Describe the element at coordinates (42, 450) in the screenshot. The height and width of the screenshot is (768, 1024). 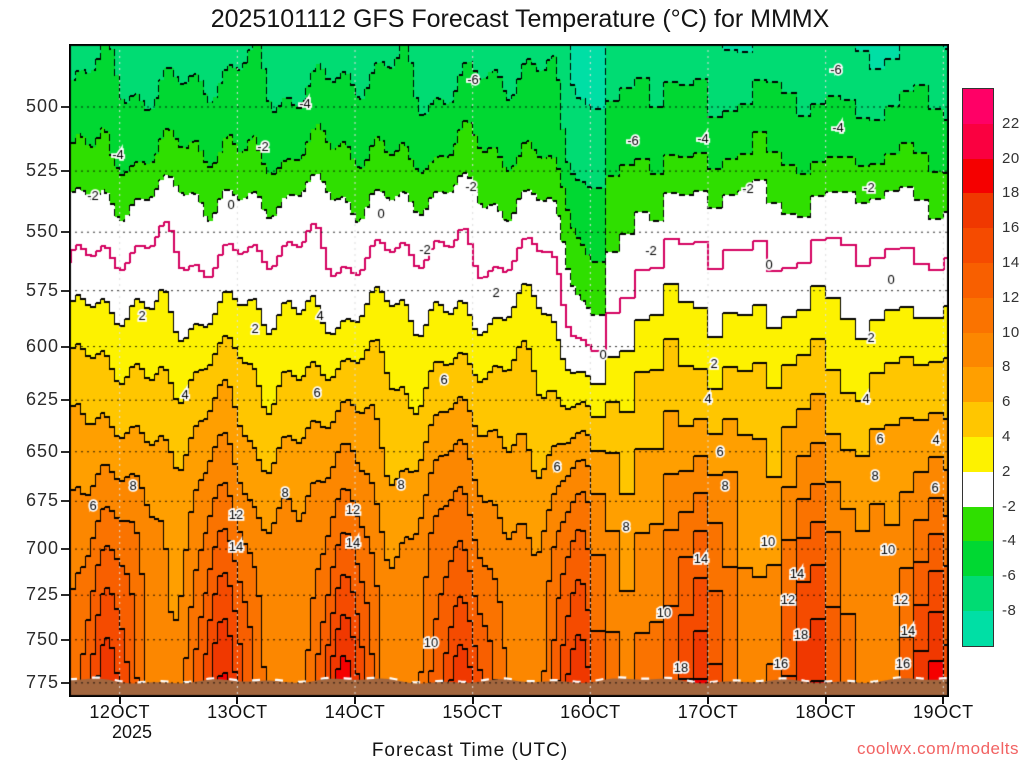
I see `y-tick-label: 650` at that location.